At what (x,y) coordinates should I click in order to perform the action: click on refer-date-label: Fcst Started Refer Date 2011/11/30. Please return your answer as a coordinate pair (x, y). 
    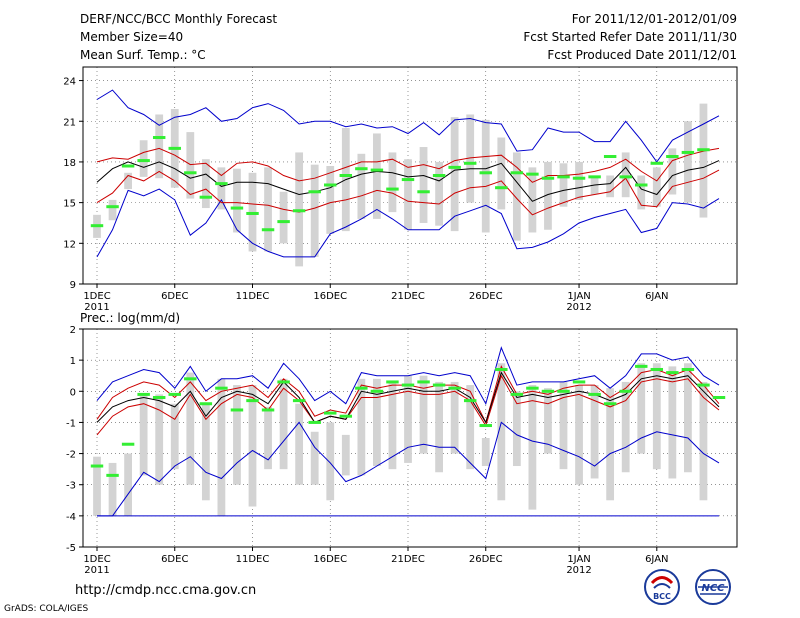
    Looking at the image, I should click on (630, 37).